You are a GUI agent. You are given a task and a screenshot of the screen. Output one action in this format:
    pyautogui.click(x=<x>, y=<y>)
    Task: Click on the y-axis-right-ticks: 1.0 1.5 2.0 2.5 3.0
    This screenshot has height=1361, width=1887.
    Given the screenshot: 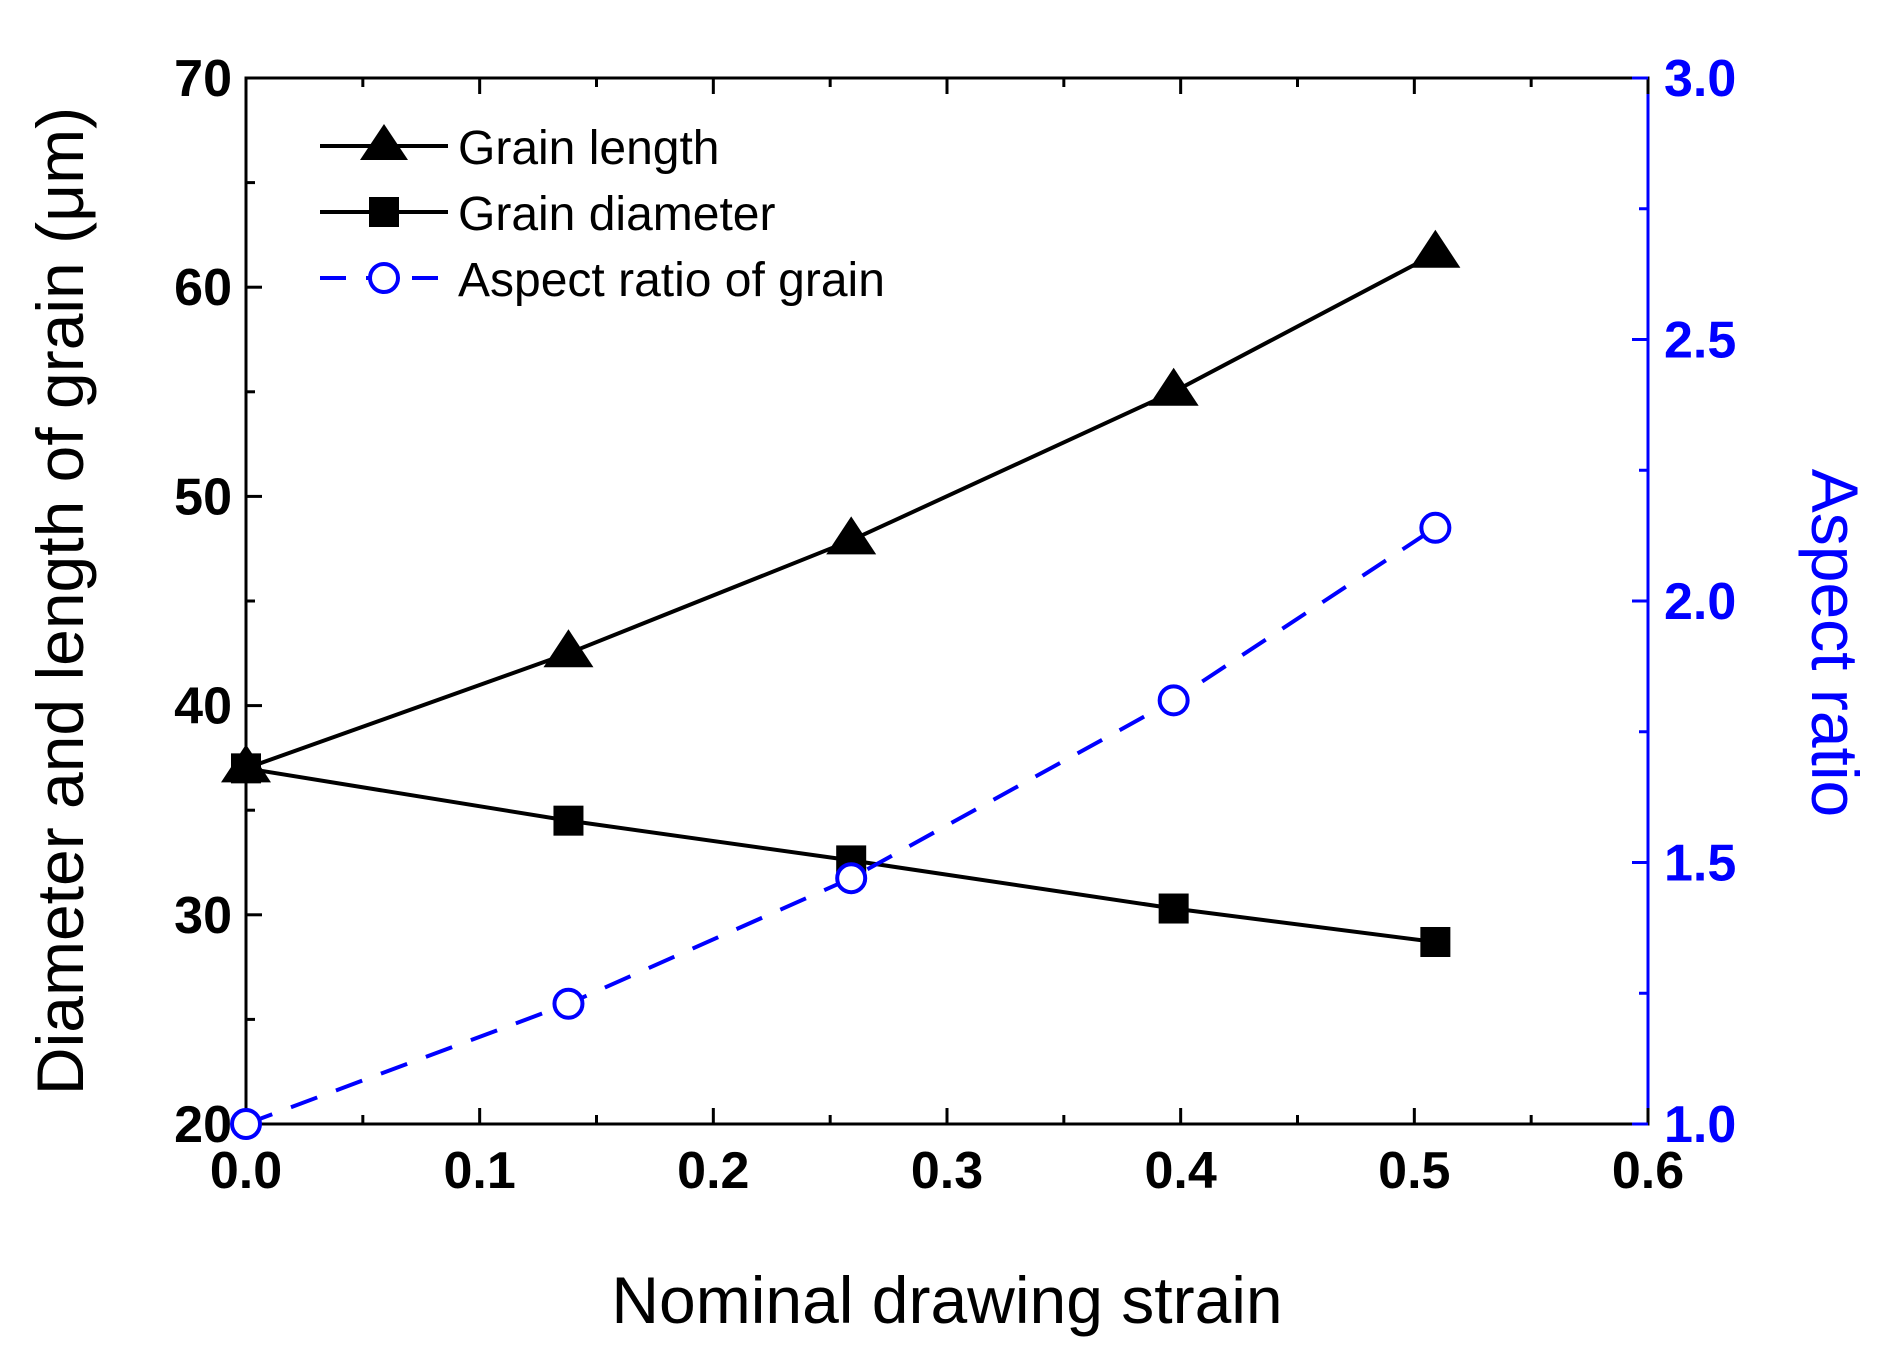 What is the action you would take?
    pyautogui.click(x=1684, y=602)
    